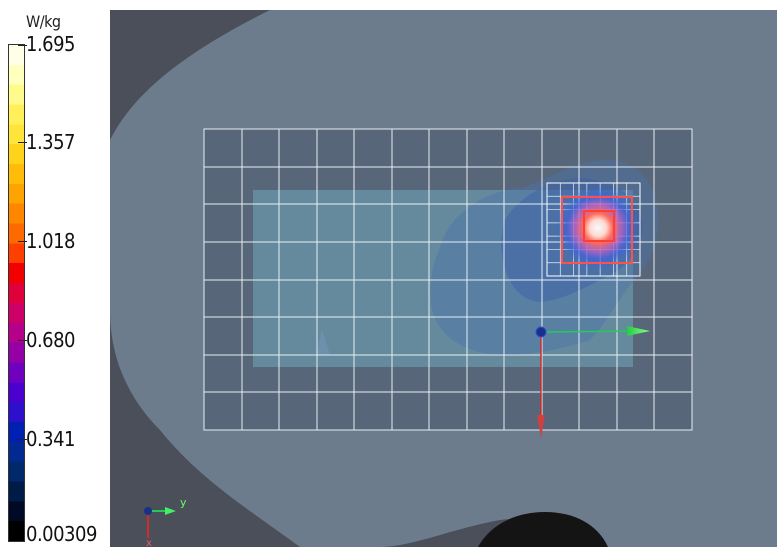 Image resolution: width=777 pixels, height=547 pixels. I want to click on orientation-triad: y x, so click(165, 521).